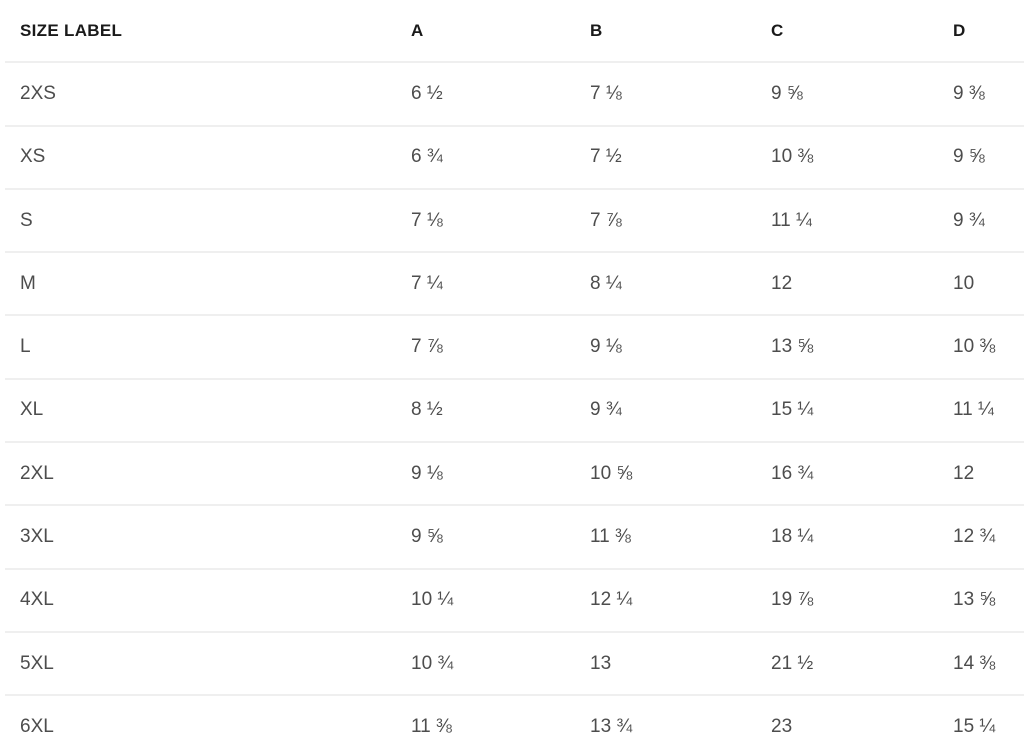 The width and height of the screenshot is (1024, 754). What do you see at coordinates (198, 284) in the screenshot?
I see `size-label-cell: M` at bounding box center [198, 284].